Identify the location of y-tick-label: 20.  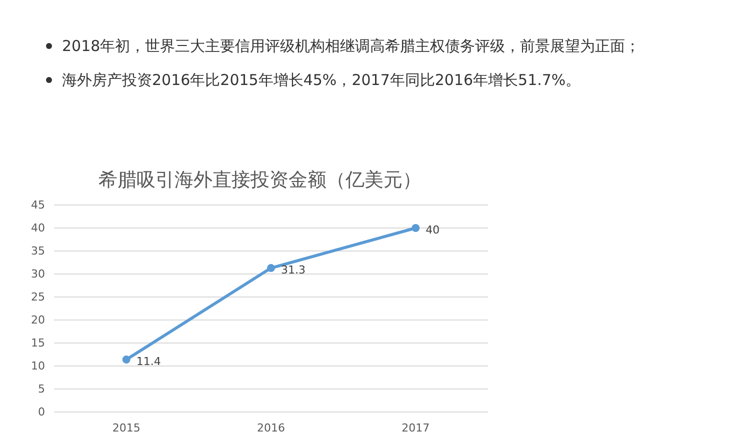
(38, 320).